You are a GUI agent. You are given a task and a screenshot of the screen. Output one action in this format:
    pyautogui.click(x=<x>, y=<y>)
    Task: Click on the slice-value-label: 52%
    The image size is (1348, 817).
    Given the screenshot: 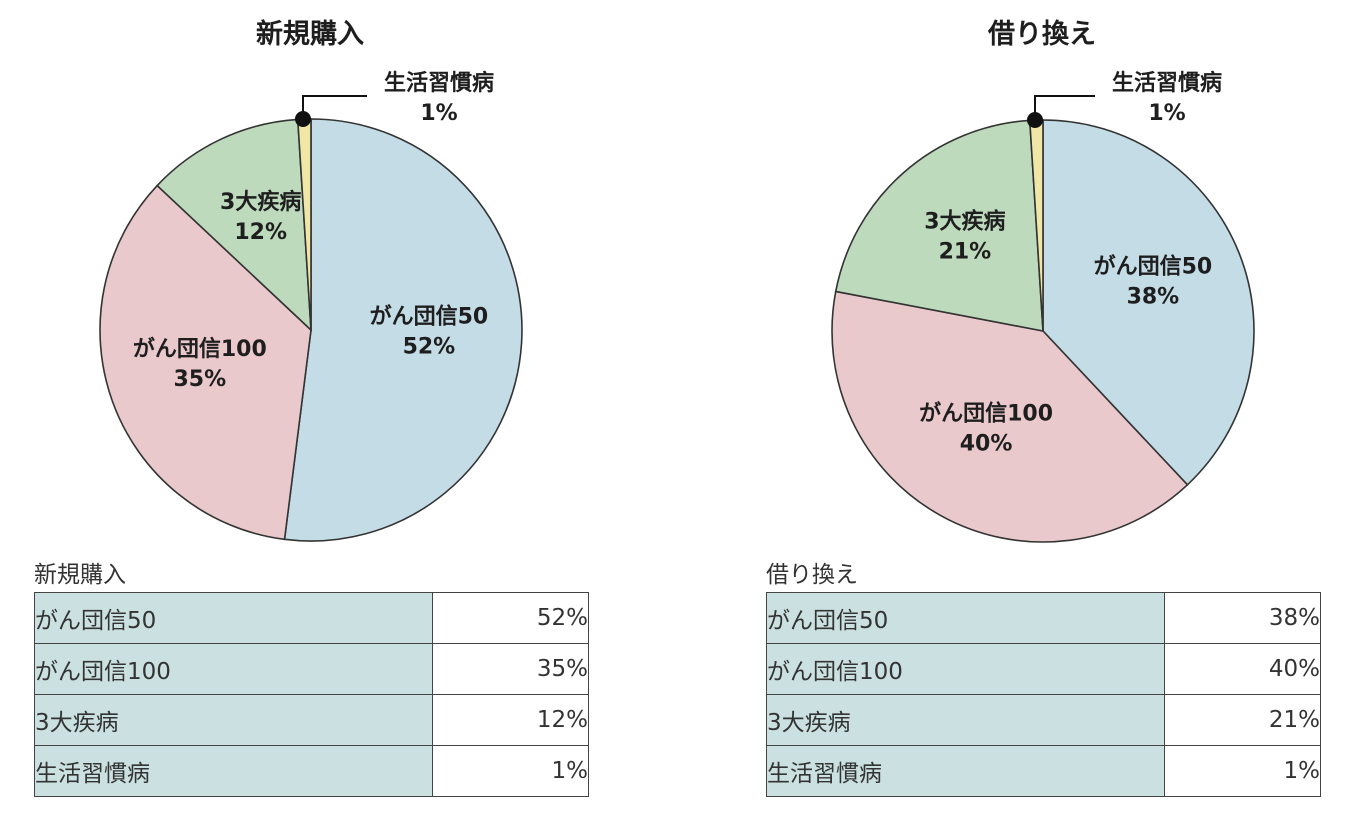 What is the action you would take?
    pyautogui.click(x=429, y=346)
    